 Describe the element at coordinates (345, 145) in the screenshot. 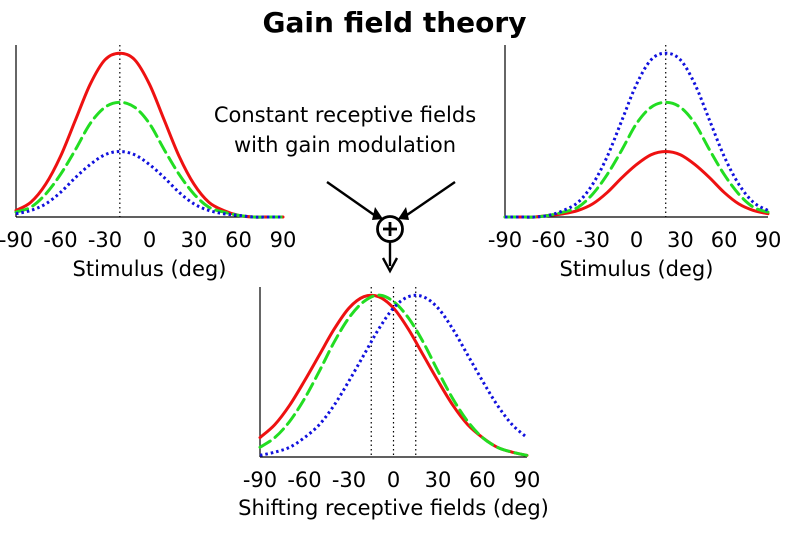

I see `annotation-line-2: with gain modulation` at that location.